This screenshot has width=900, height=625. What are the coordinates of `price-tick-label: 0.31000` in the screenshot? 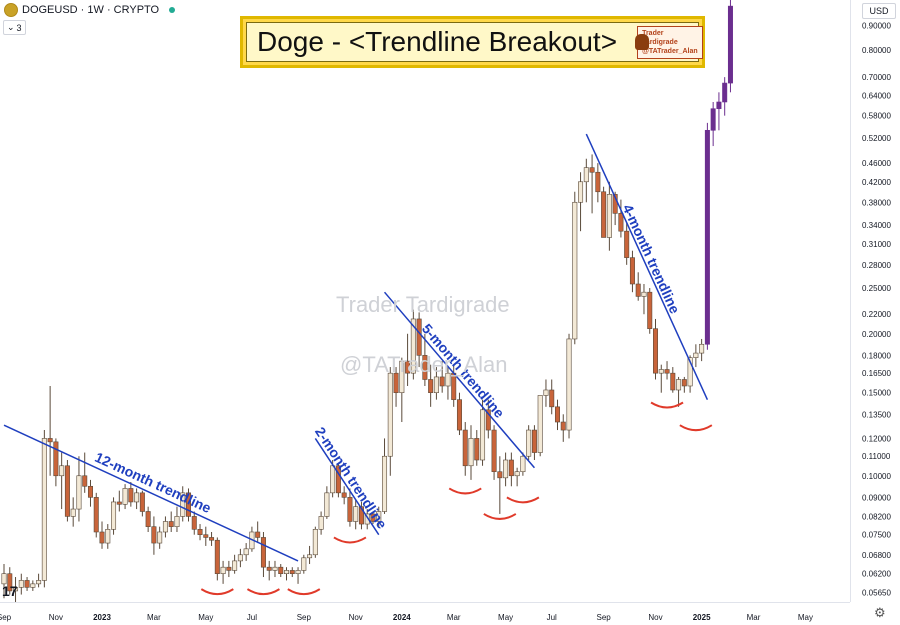 It's located at (876, 244).